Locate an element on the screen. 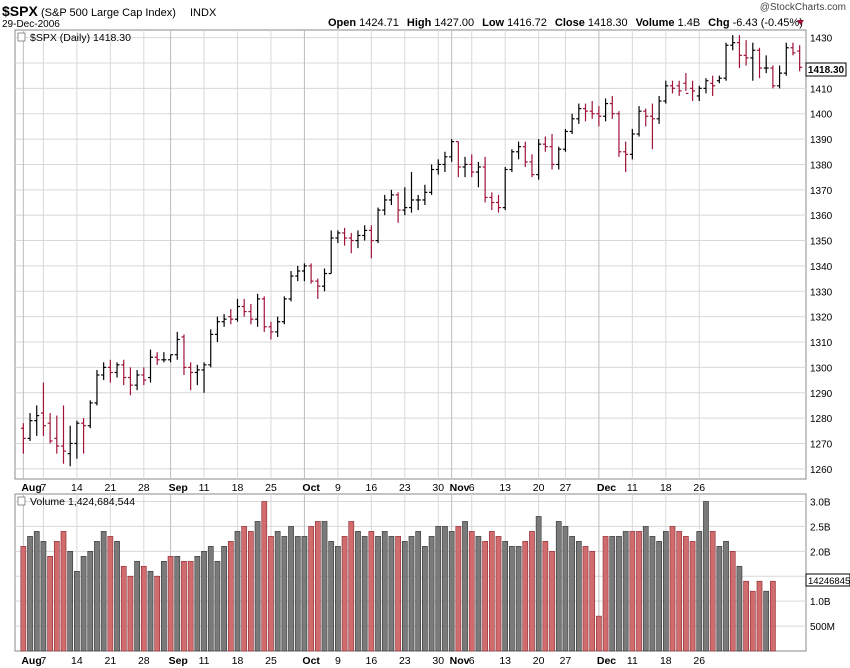 The image size is (850, 668). quote-value: 1.4B is located at coordinates (689, 23).